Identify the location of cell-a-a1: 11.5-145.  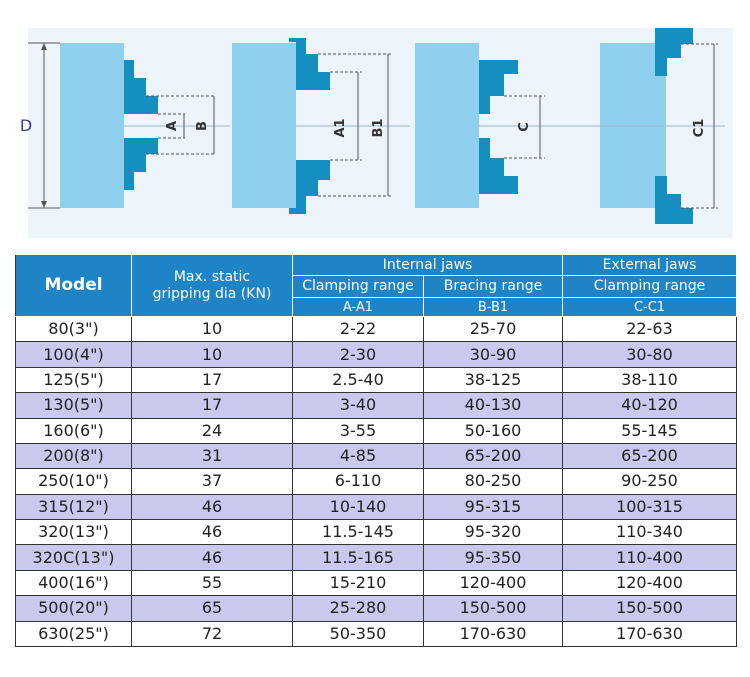
(358, 532).